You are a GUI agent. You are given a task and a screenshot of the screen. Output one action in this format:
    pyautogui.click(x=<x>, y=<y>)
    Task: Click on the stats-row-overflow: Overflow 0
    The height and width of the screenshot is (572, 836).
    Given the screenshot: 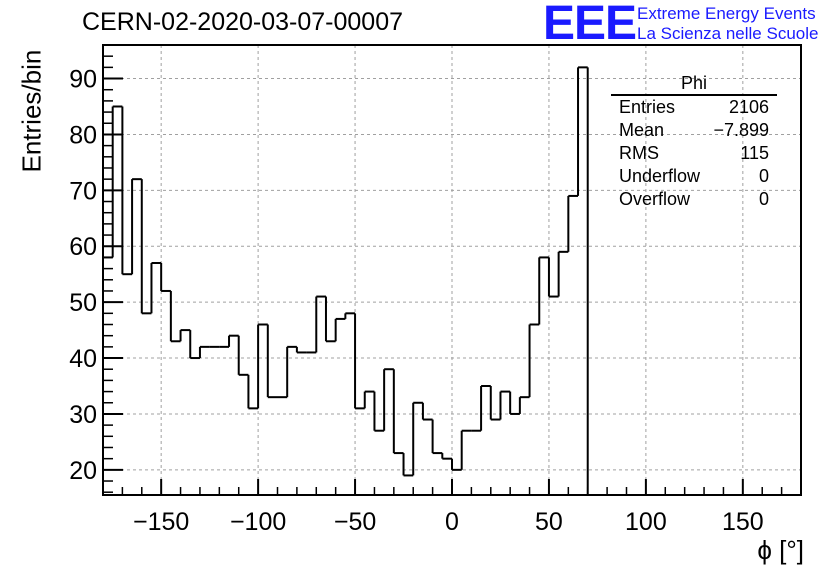 What is the action you would take?
    pyautogui.click(x=694, y=199)
    